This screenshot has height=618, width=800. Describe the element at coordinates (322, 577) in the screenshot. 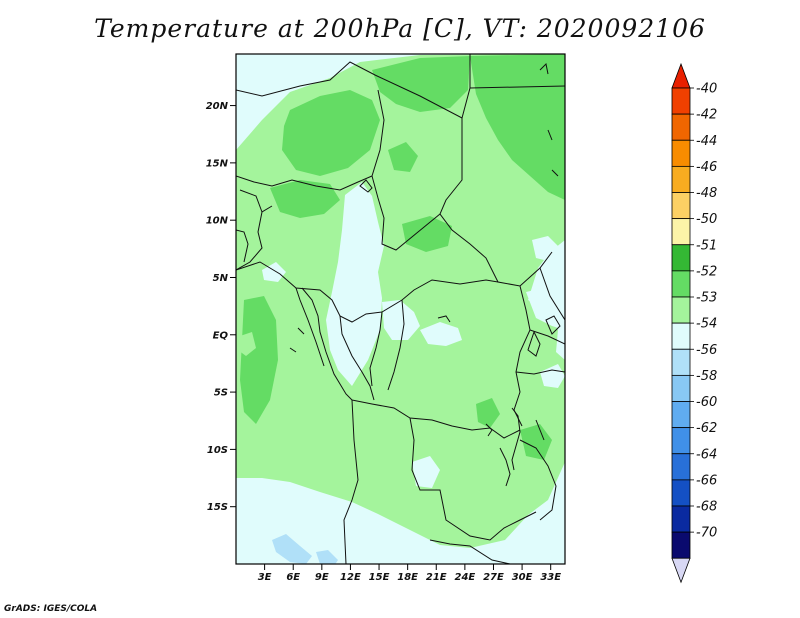

I see `lon-tick-label: 9E` at that location.